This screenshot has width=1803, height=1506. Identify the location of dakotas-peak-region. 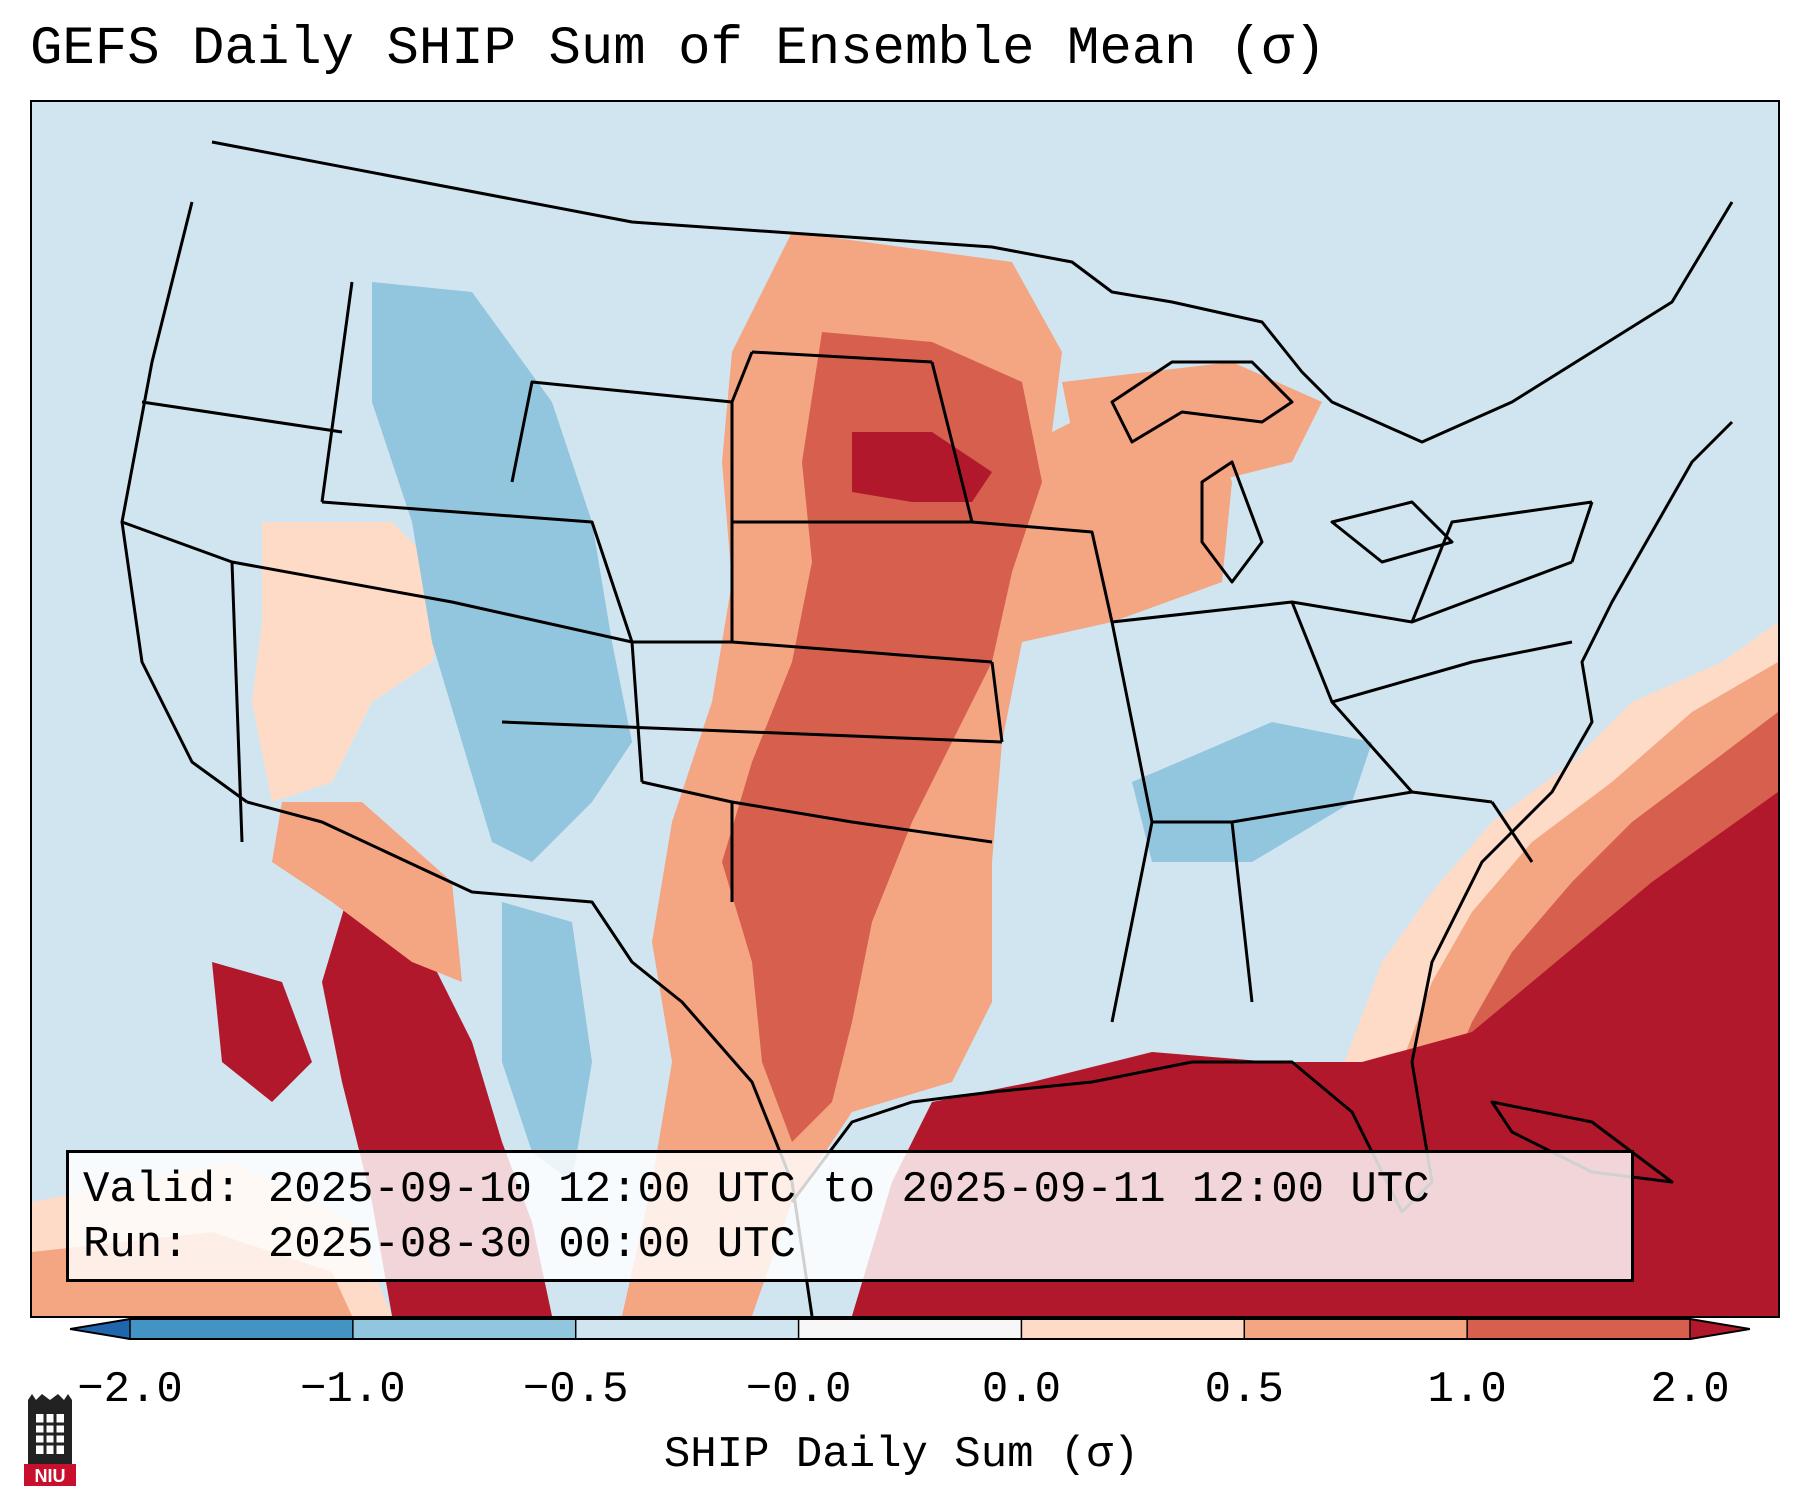
(922, 467).